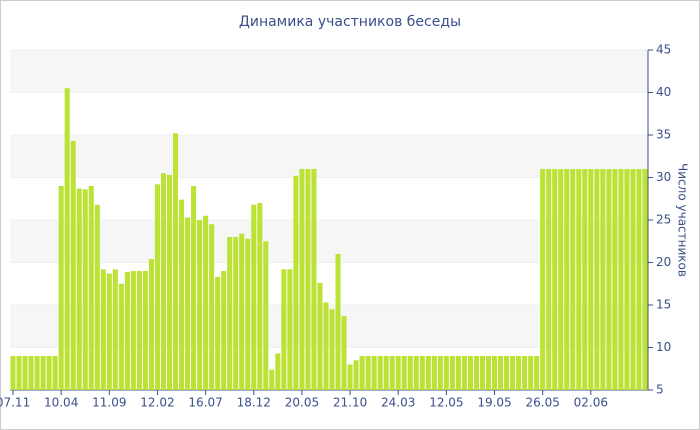 This screenshot has height=430, width=700. Describe the element at coordinates (494, 403) in the screenshot. I see `x-tick-label: 19.05` at that location.